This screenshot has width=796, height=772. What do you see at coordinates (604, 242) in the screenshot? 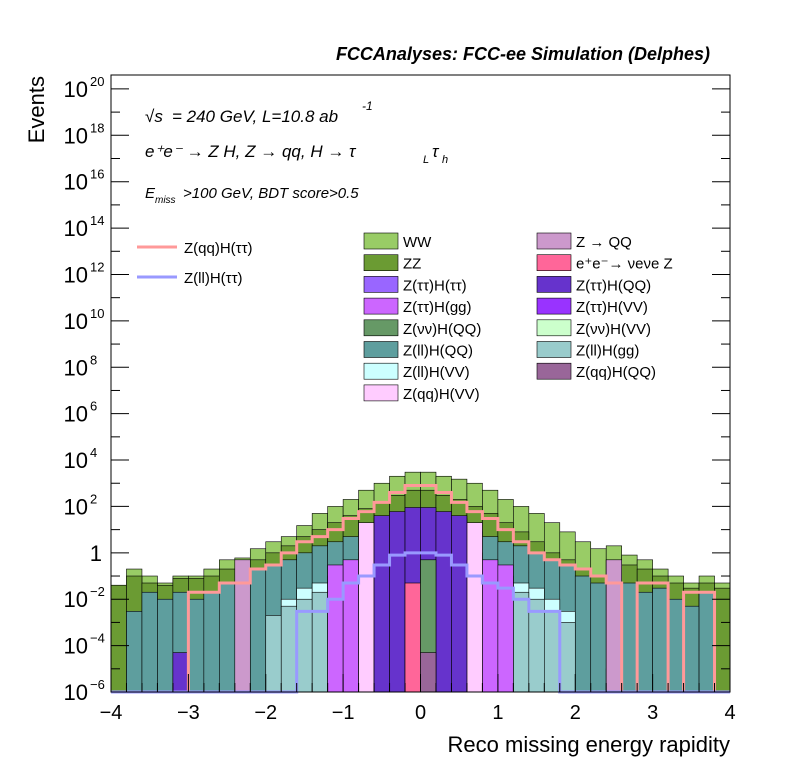
I see `legend-fill-label: Z → QQ` at bounding box center [604, 242].